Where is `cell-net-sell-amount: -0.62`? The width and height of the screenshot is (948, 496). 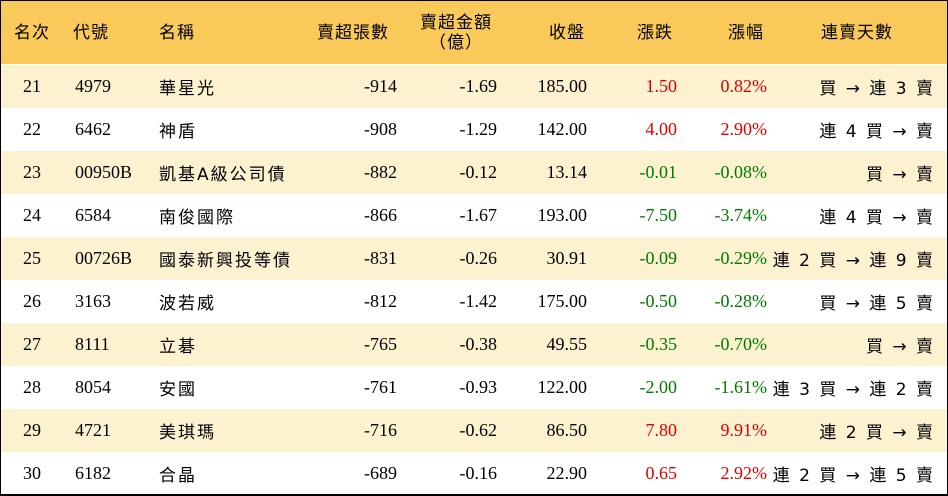 cell-net-sell-amount: -0.62 is located at coordinates (478, 430).